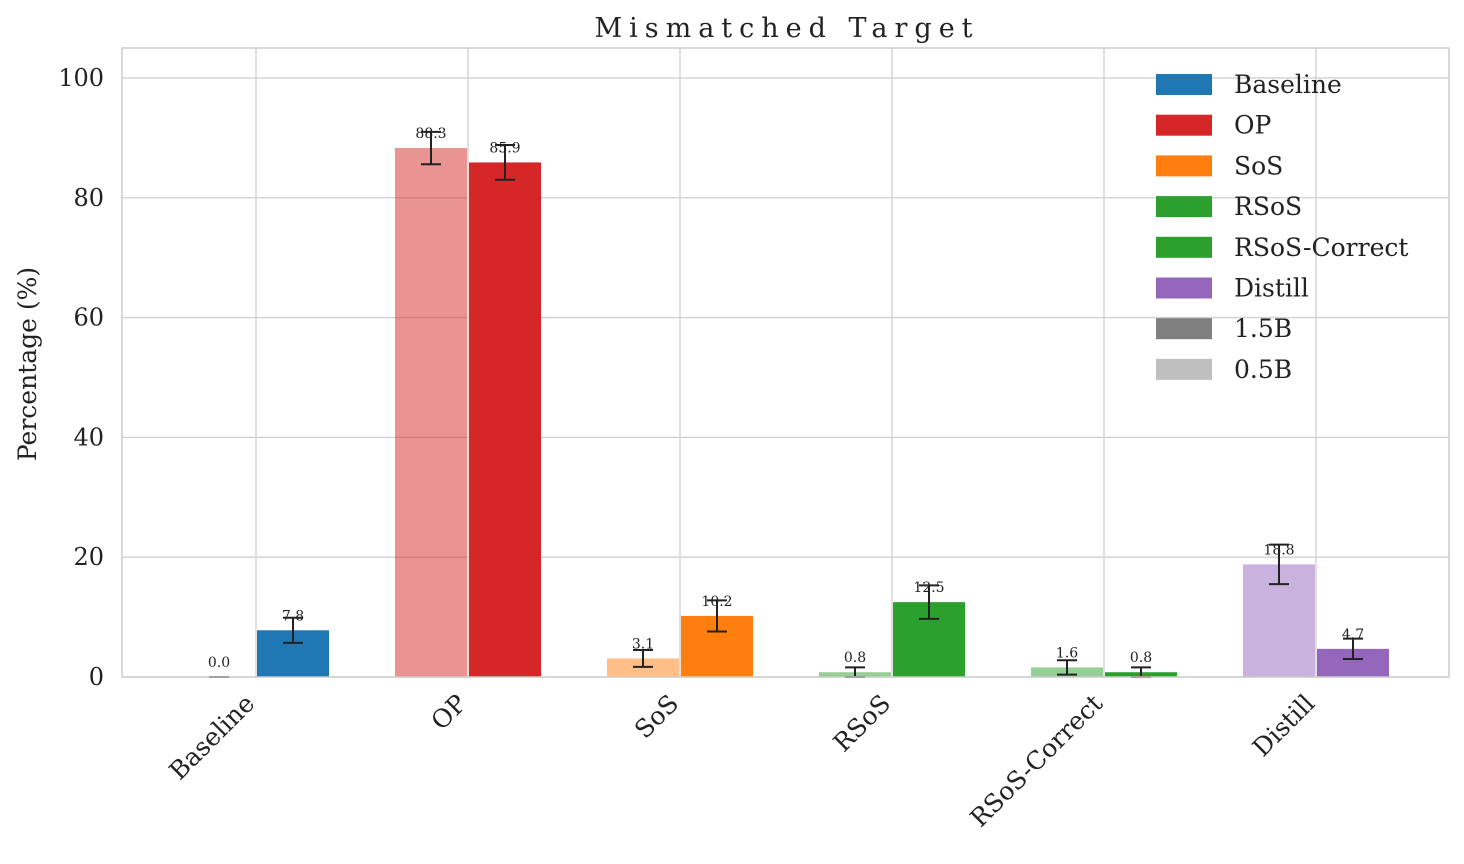  Describe the element at coordinates (88, 318) in the screenshot. I see `y-tick-label: 60` at that location.